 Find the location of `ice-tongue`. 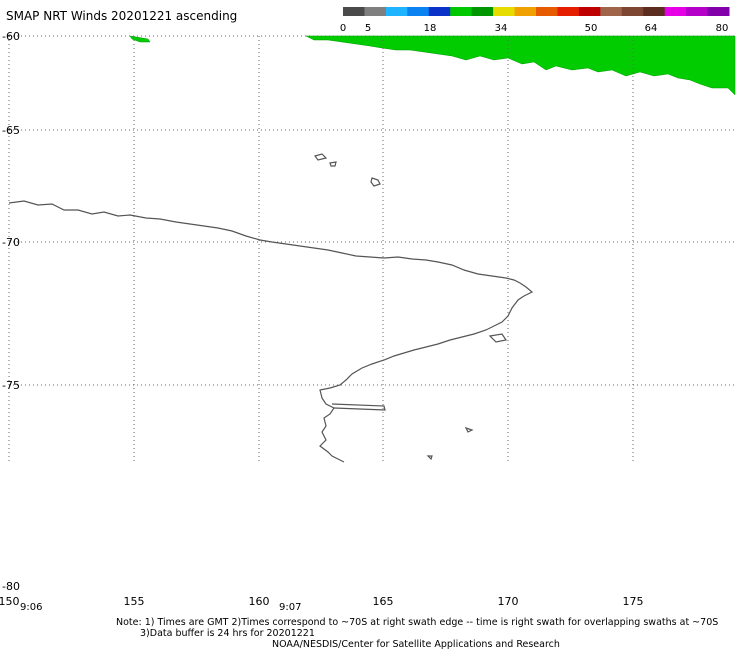

ice-tongue is located at coordinates (358, 407).